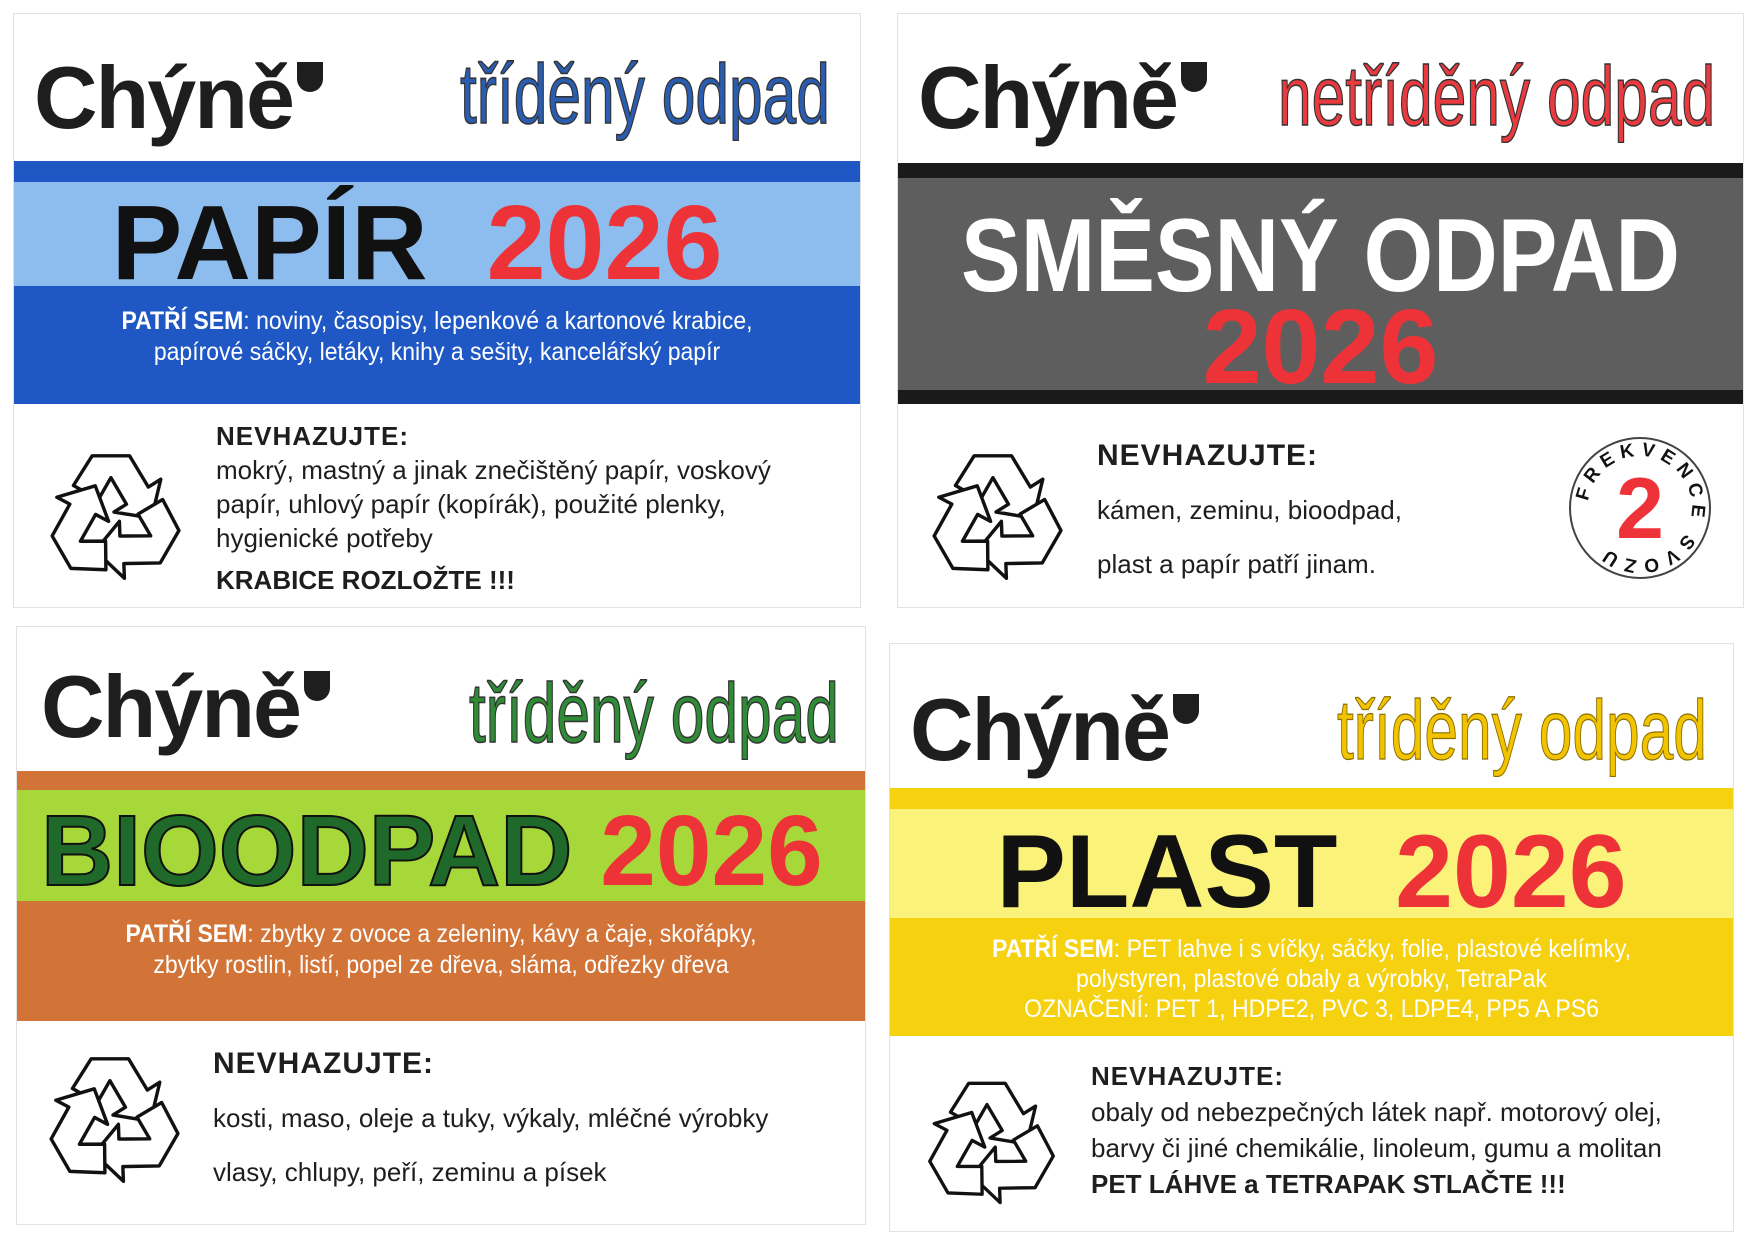  I want to click on title: BIOODPAD 2026, so click(452, 851).